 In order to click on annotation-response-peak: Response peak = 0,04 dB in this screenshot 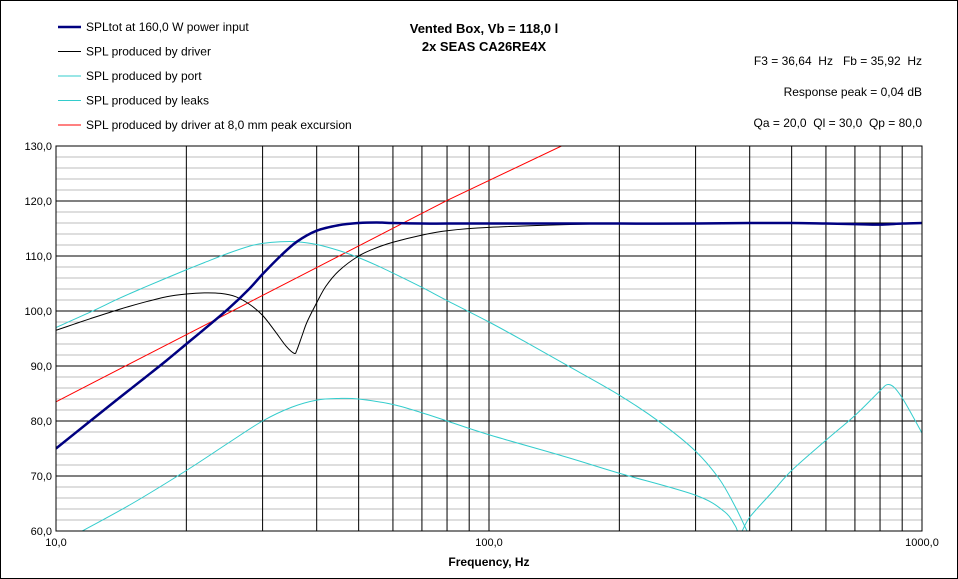, I will do `click(853, 92)`.